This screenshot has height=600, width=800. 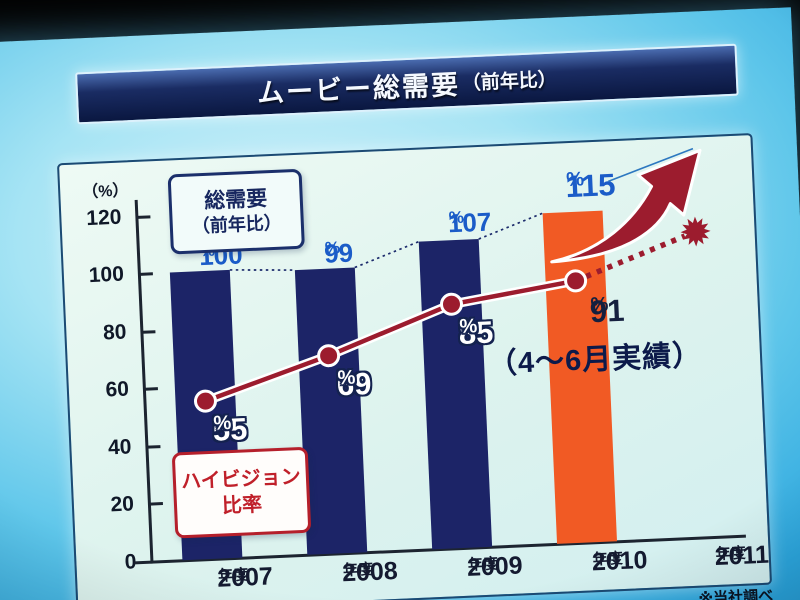 I want to click on title-banner: ムービー総需要 （前年比）, so click(x=407, y=84).